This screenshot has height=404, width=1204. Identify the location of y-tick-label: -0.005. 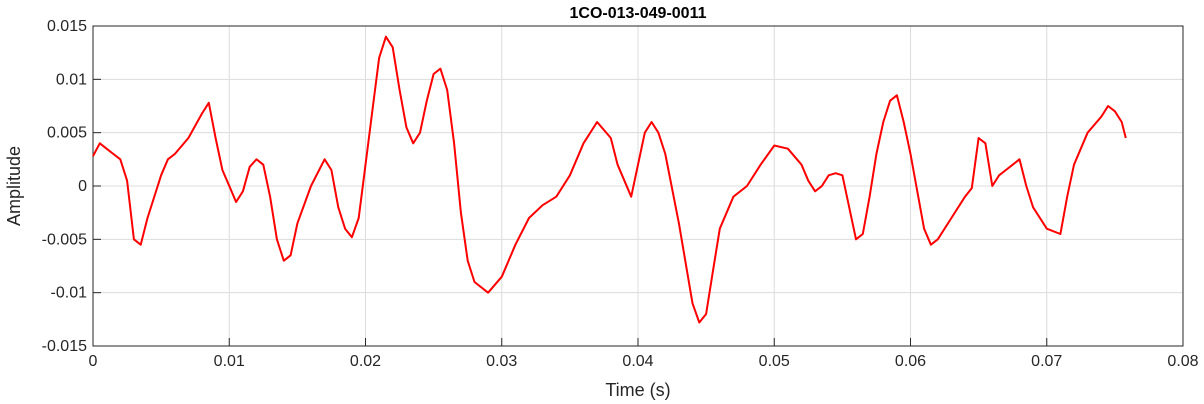
(64, 239).